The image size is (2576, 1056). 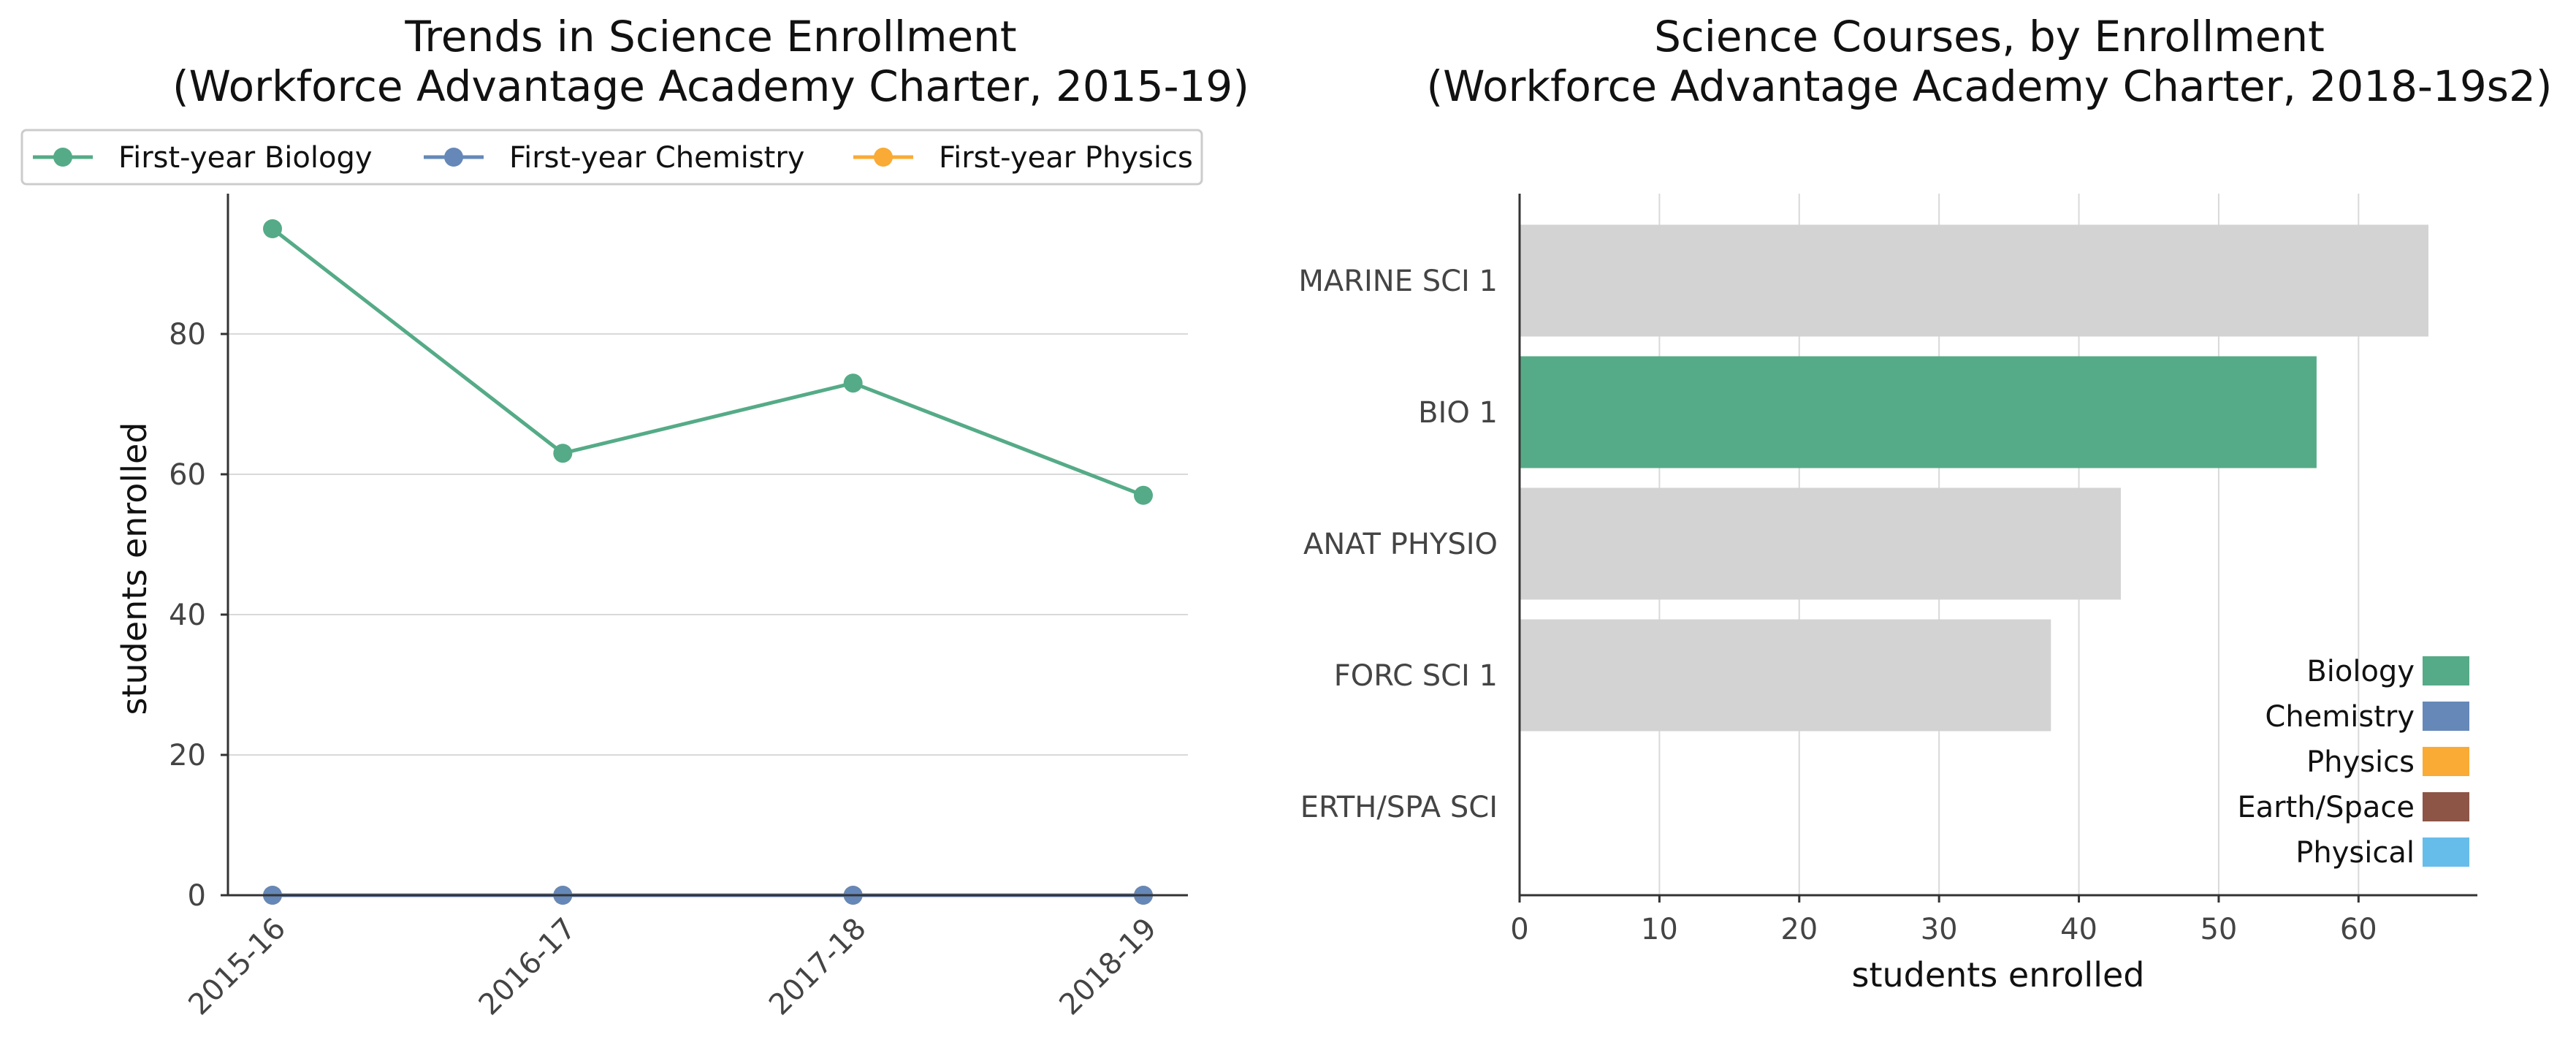 I want to click on line-chart-legend-label: First-year Physics, so click(x=1066, y=158).